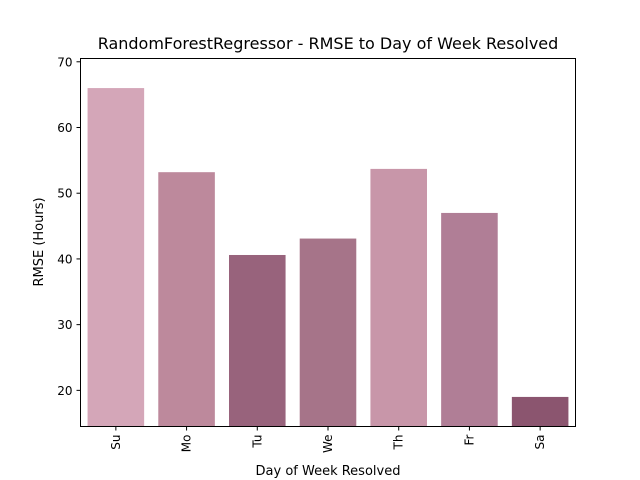 This screenshot has height=480, width=640. What do you see at coordinates (540, 442) in the screenshot?
I see `x-tick-label: Sa` at bounding box center [540, 442].